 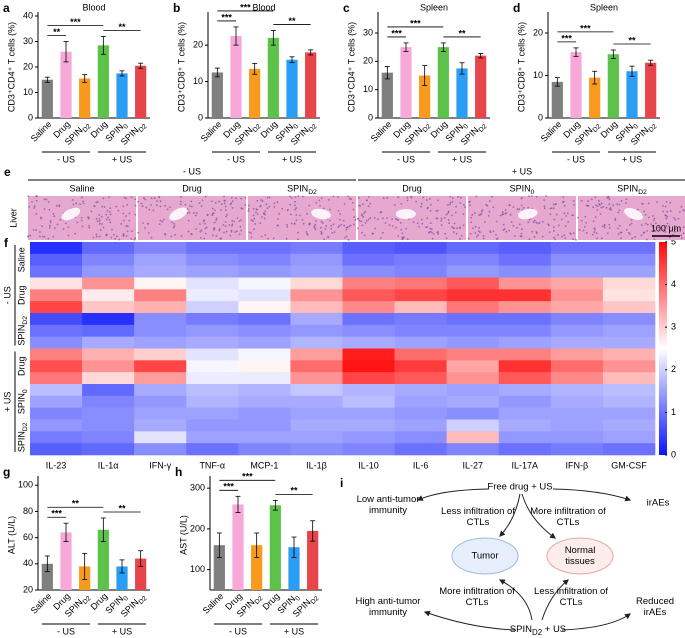 What do you see at coordinates (316, 465) in the screenshot?
I see `column-label: IL-1β` at bounding box center [316, 465].